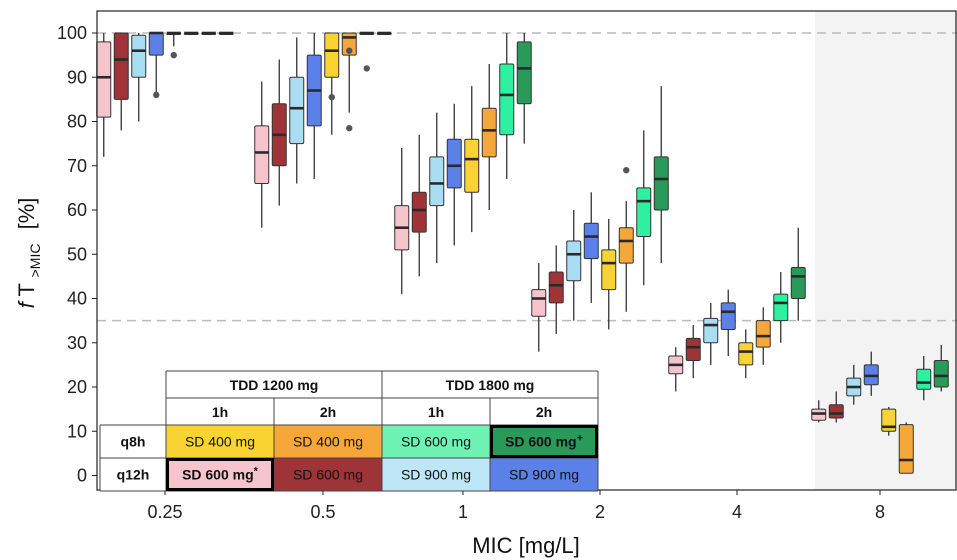  I want to click on legend-group-header: TDD 1800 mg, so click(490, 385).